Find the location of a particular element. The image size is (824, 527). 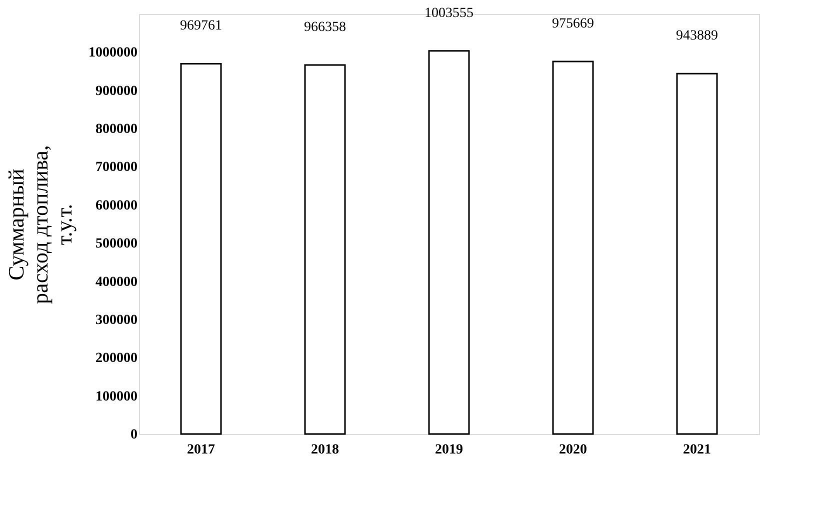

y-tick-label: 200000 is located at coordinates (117, 358).